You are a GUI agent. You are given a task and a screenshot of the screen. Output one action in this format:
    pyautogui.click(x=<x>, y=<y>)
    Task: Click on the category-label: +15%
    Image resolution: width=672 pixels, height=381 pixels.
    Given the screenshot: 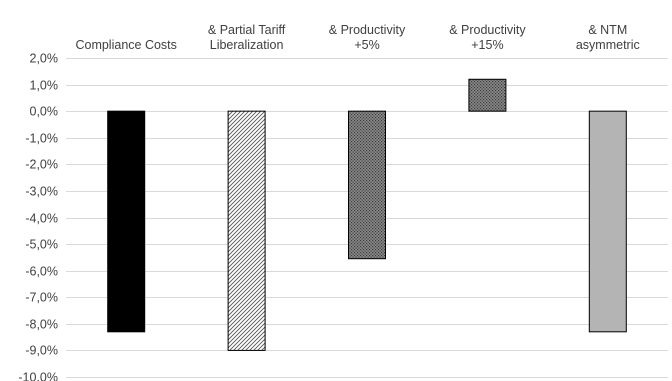 What is the action you would take?
    pyautogui.click(x=487, y=45)
    